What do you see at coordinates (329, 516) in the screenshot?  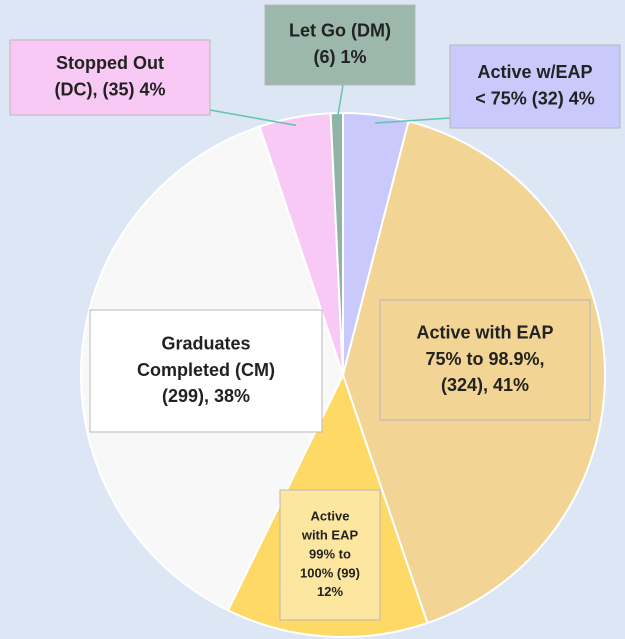 I see `slice-label: Active` at bounding box center [329, 516].